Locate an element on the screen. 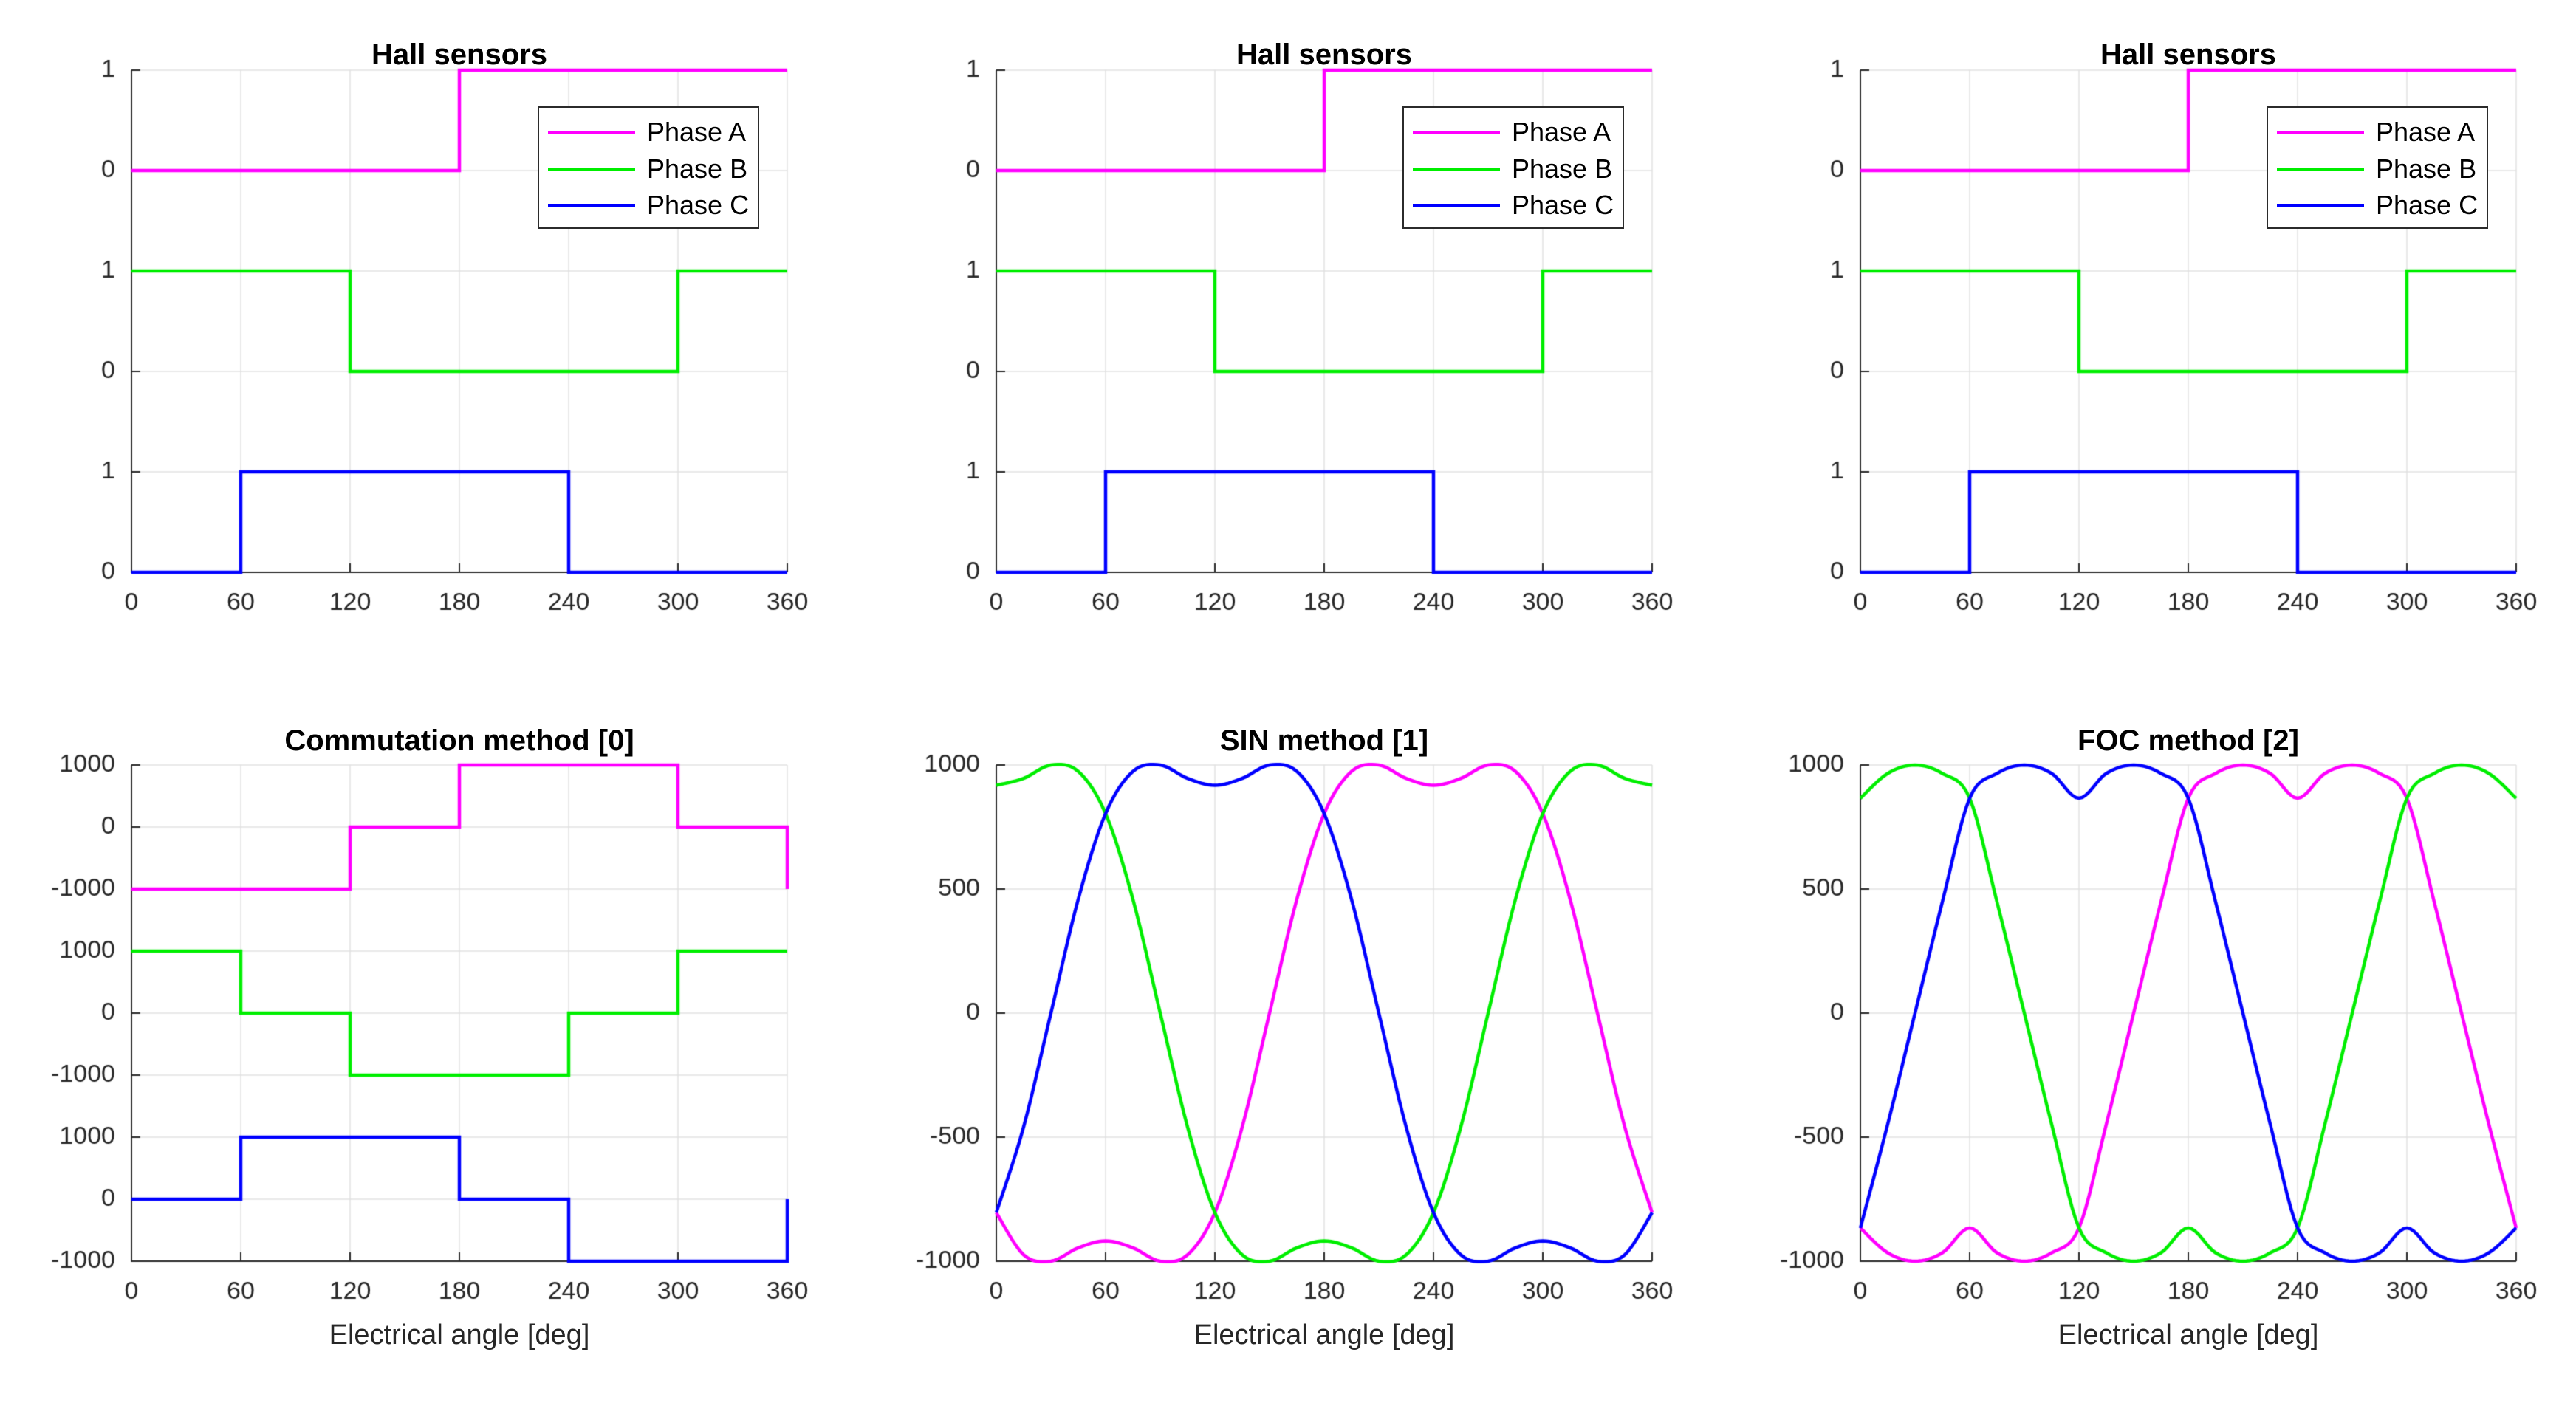 This screenshot has width=2576, height=1403. plot-title-hall-2: Hall sensors is located at coordinates (1324, 55).